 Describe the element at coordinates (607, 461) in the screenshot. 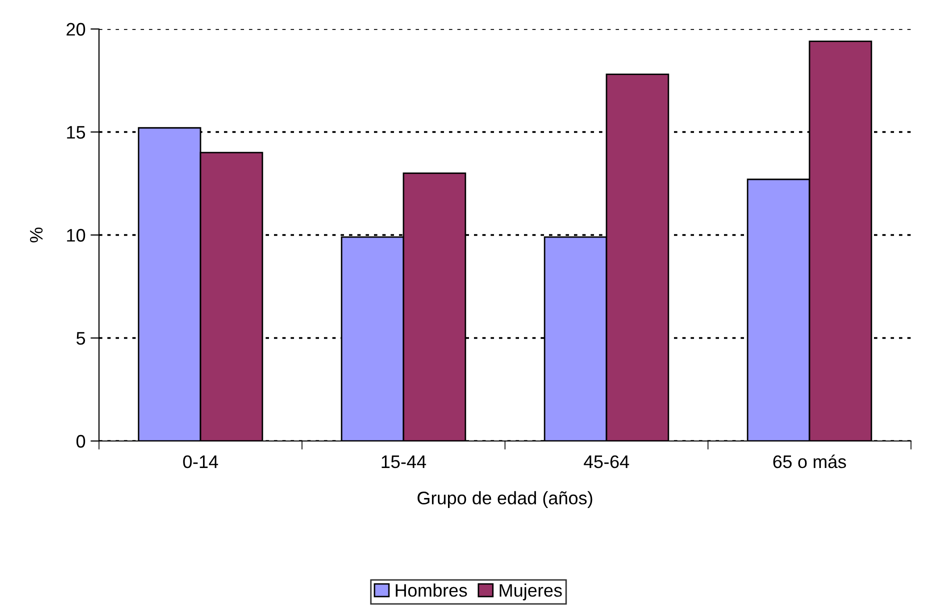

I see `x-tick-label: 45-64` at that location.